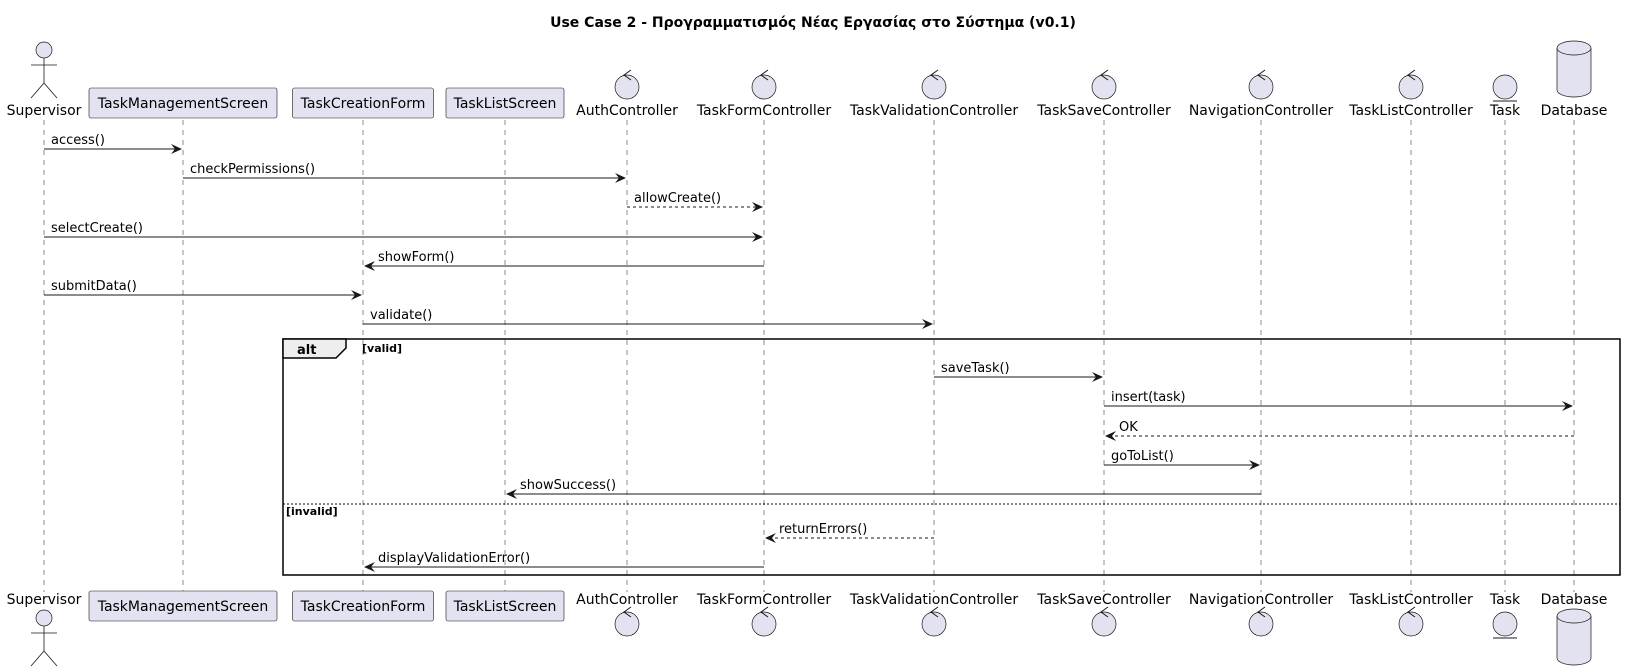  I want to click on message-12: returnErrors(), so click(849, 532).